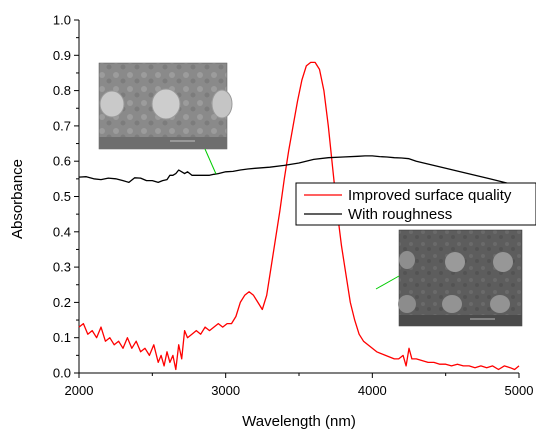 The height and width of the screenshot is (430, 536). Describe the element at coordinates (387, 282) in the screenshot. I see `sem-inset-rough-connector` at that location.